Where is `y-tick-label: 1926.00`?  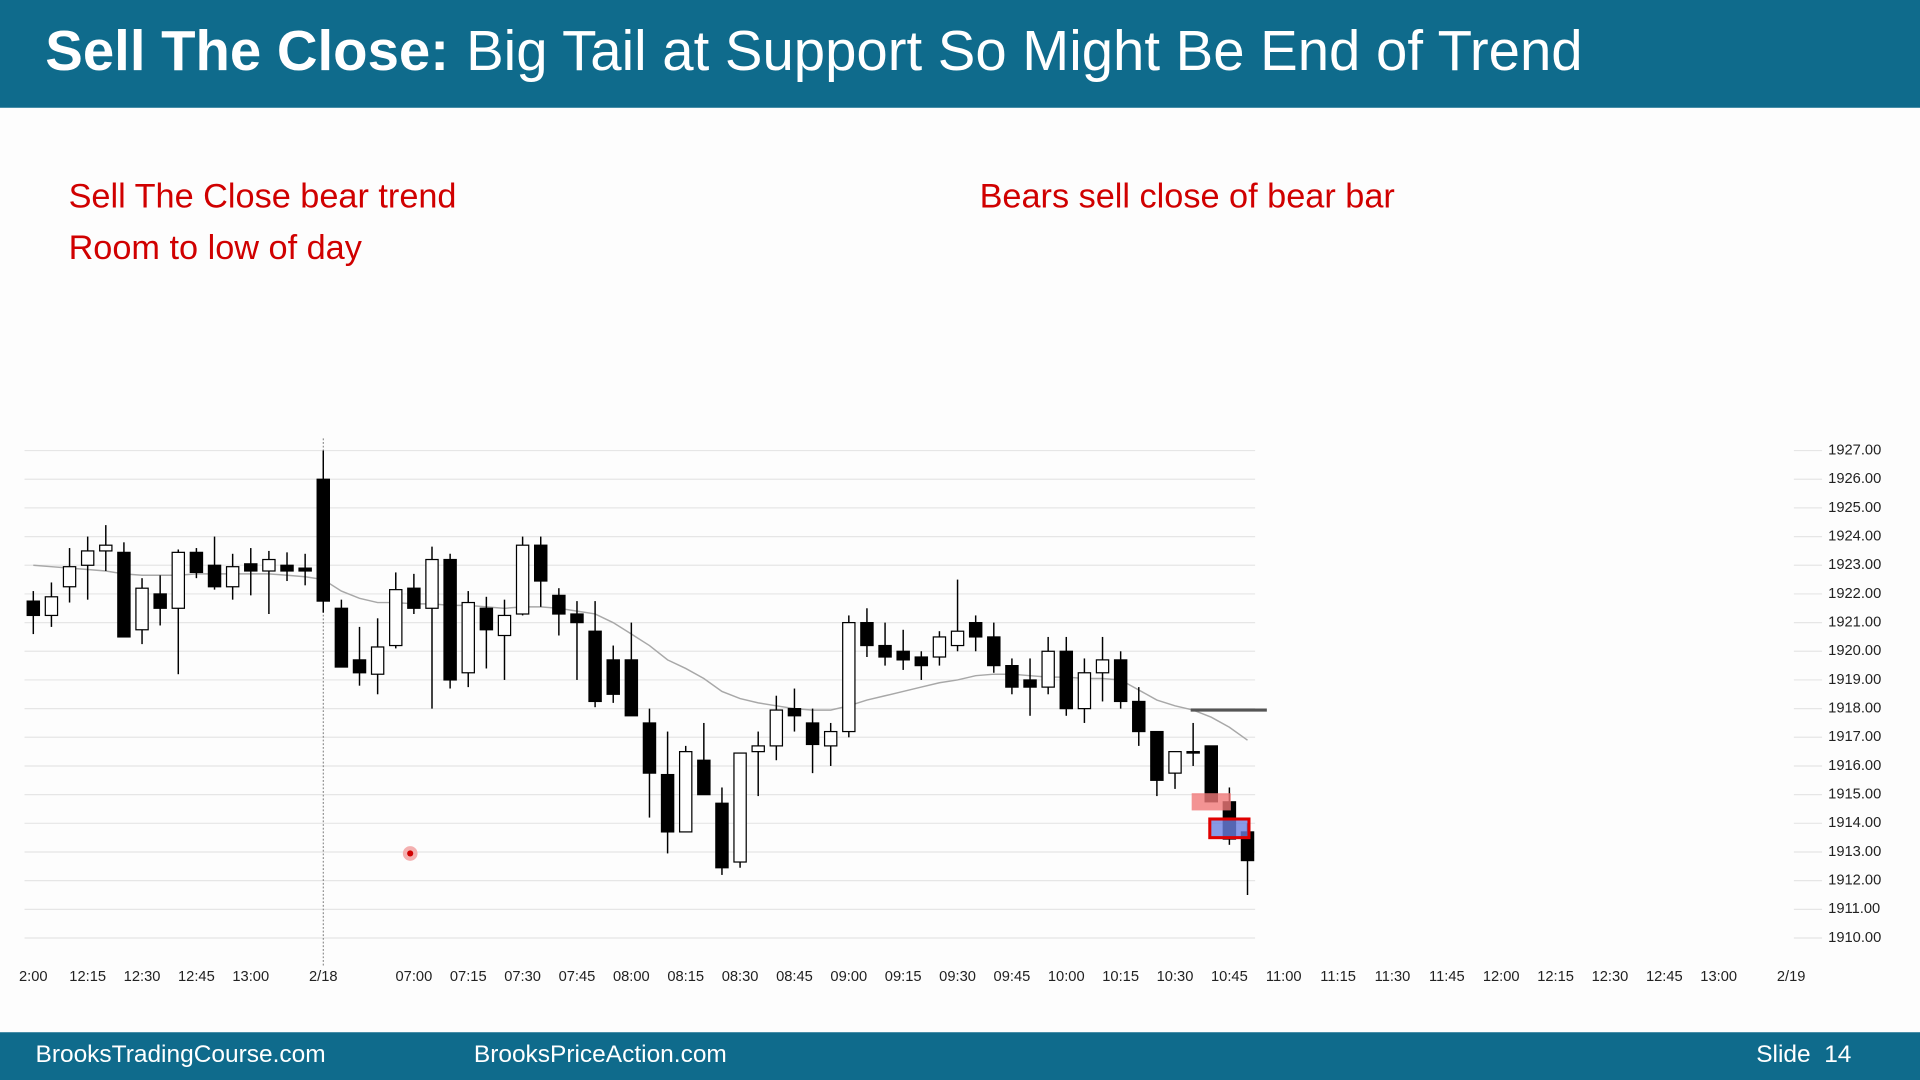
y-tick-label: 1926.00 is located at coordinates (1854, 479).